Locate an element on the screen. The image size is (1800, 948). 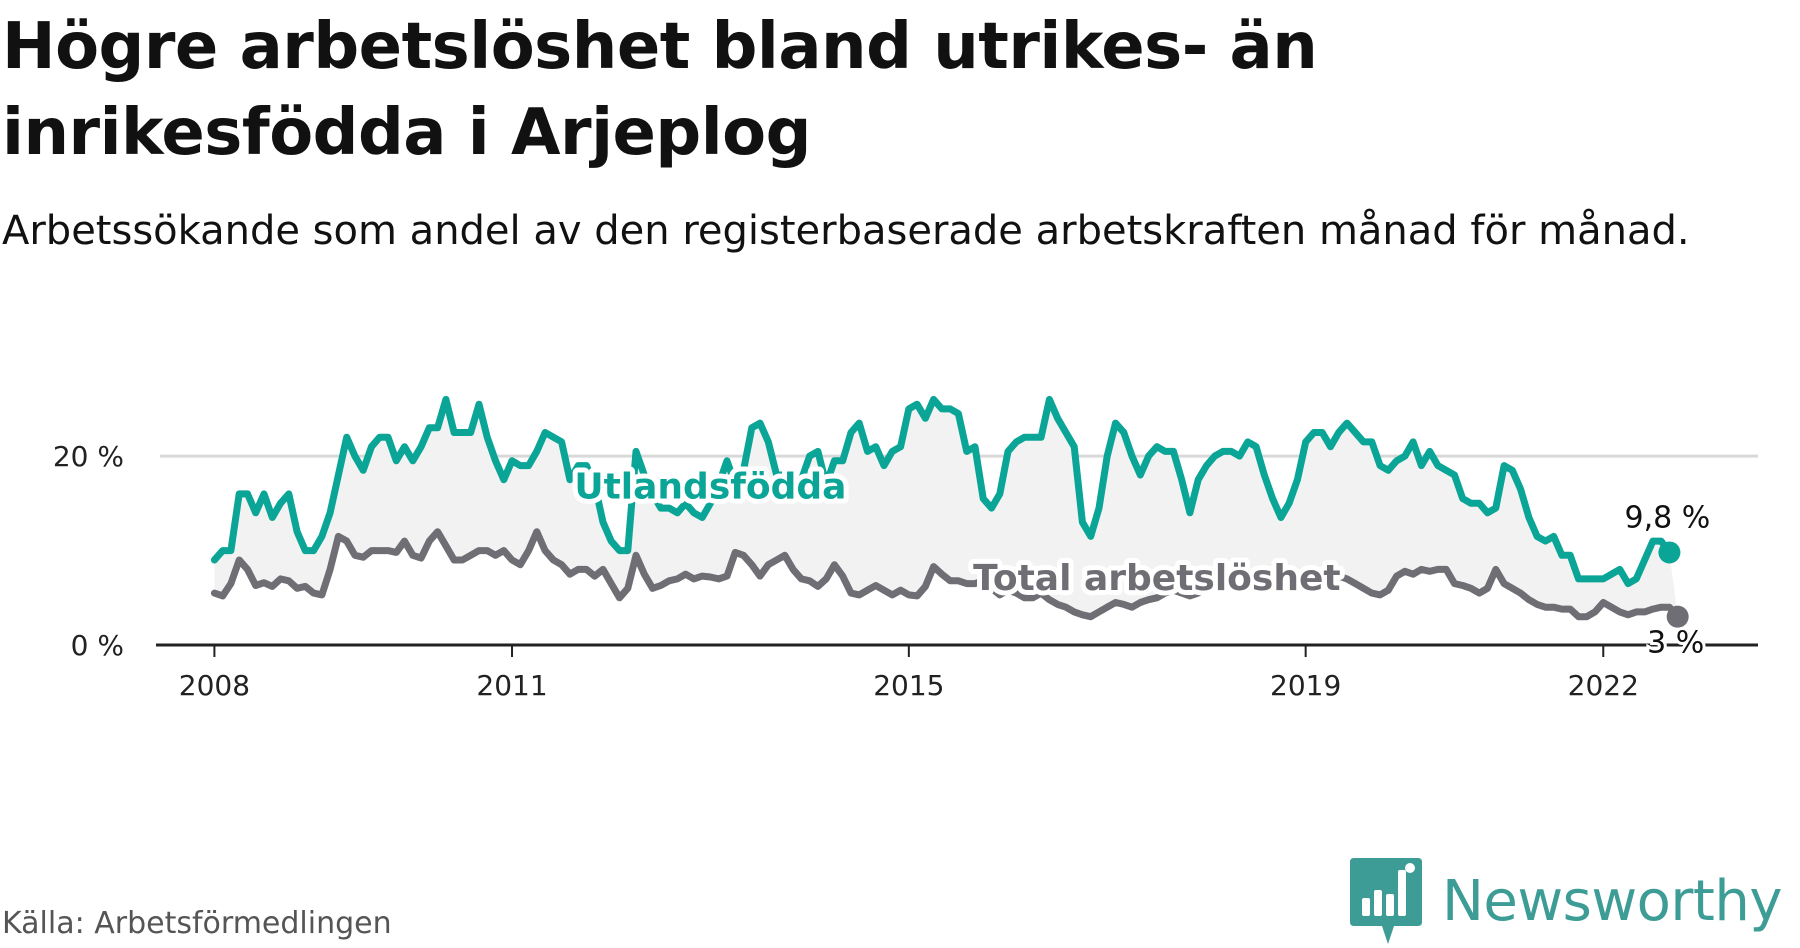
end-markers: 9,8 % 3 % is located at coordinates (1668, 580).